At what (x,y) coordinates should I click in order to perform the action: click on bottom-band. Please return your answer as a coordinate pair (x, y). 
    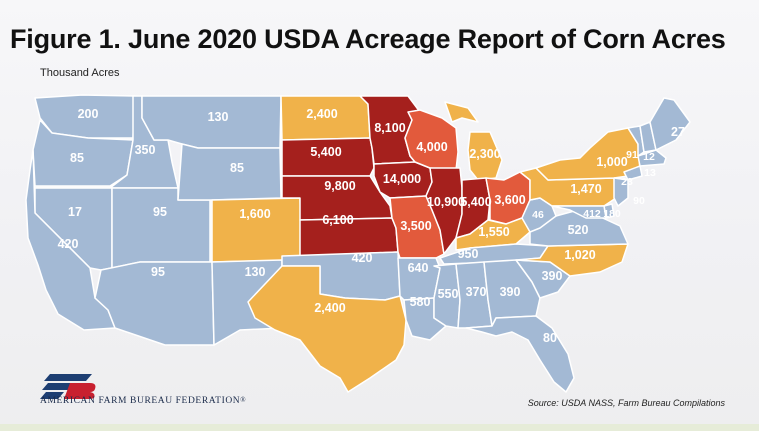
    Looking at the image, I should click on (379, 427).